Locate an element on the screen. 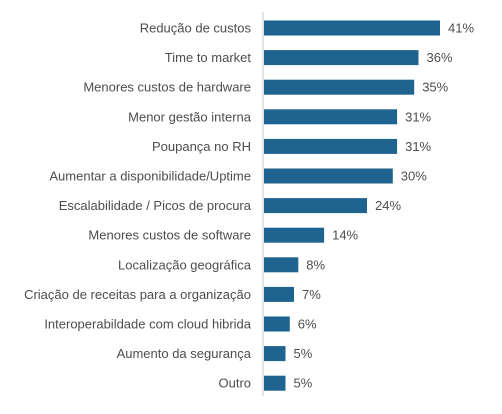  category-label: Outro is located at coordinates (234, 383).